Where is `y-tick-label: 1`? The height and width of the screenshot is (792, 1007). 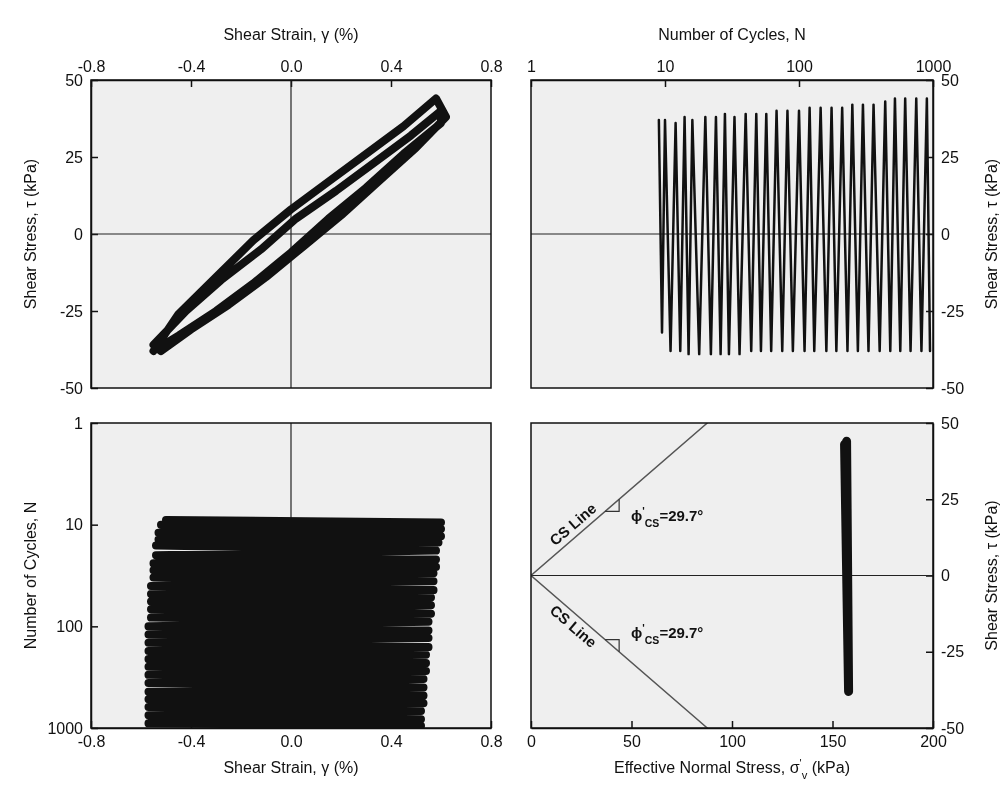
y-tick-label: 1 is located at coordinates (79, 423).